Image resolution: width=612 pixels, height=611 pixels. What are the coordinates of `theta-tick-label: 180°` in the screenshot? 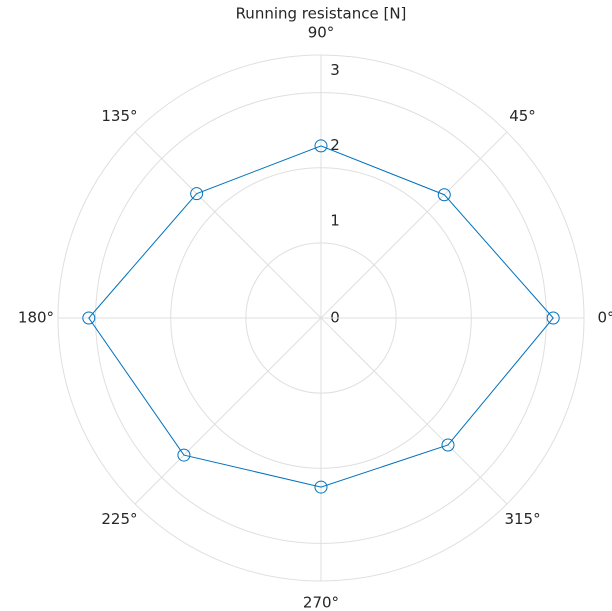 It's located at (36, 318).